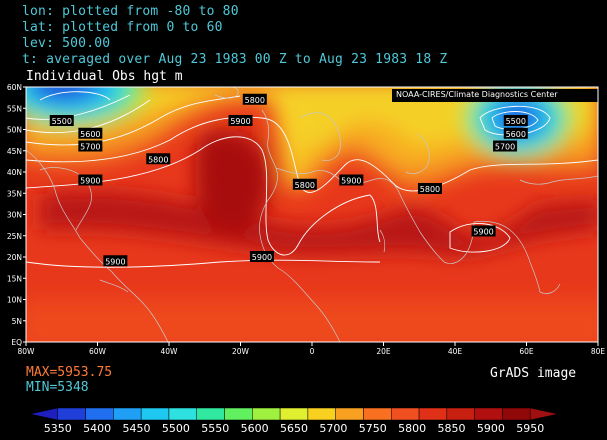 This screenshot has height=440, width=607. What do you see at coordinates (333, 428) in the screenshot?
I see `colorbar-label: 5700` at bounding box center [333, 428].